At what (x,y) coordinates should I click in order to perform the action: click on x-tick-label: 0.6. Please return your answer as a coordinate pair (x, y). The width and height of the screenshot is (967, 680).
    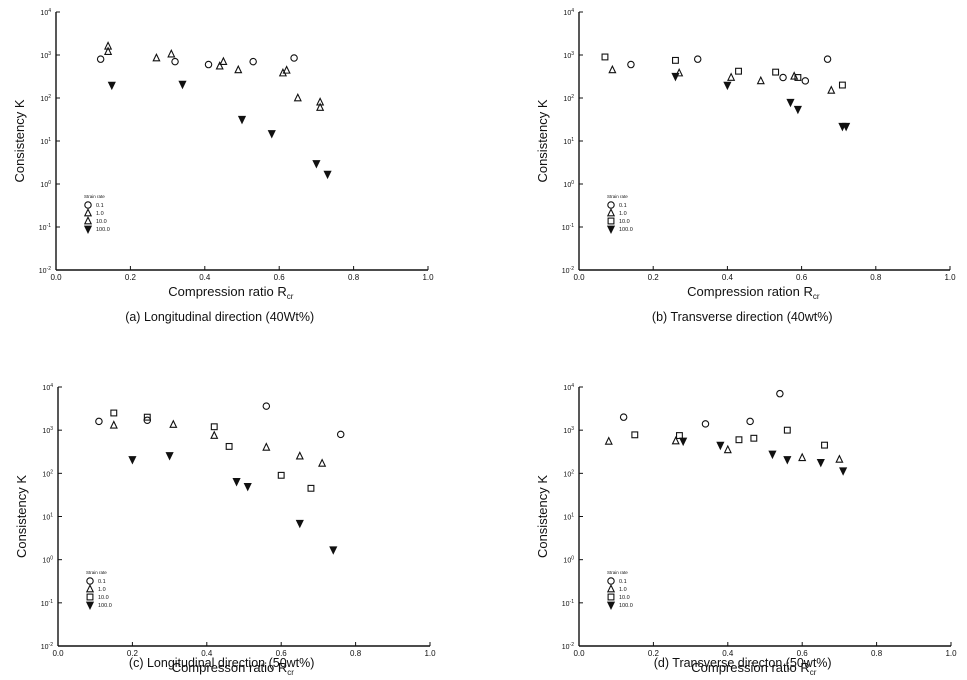
    Looking at the image, I should click on (802, 277).